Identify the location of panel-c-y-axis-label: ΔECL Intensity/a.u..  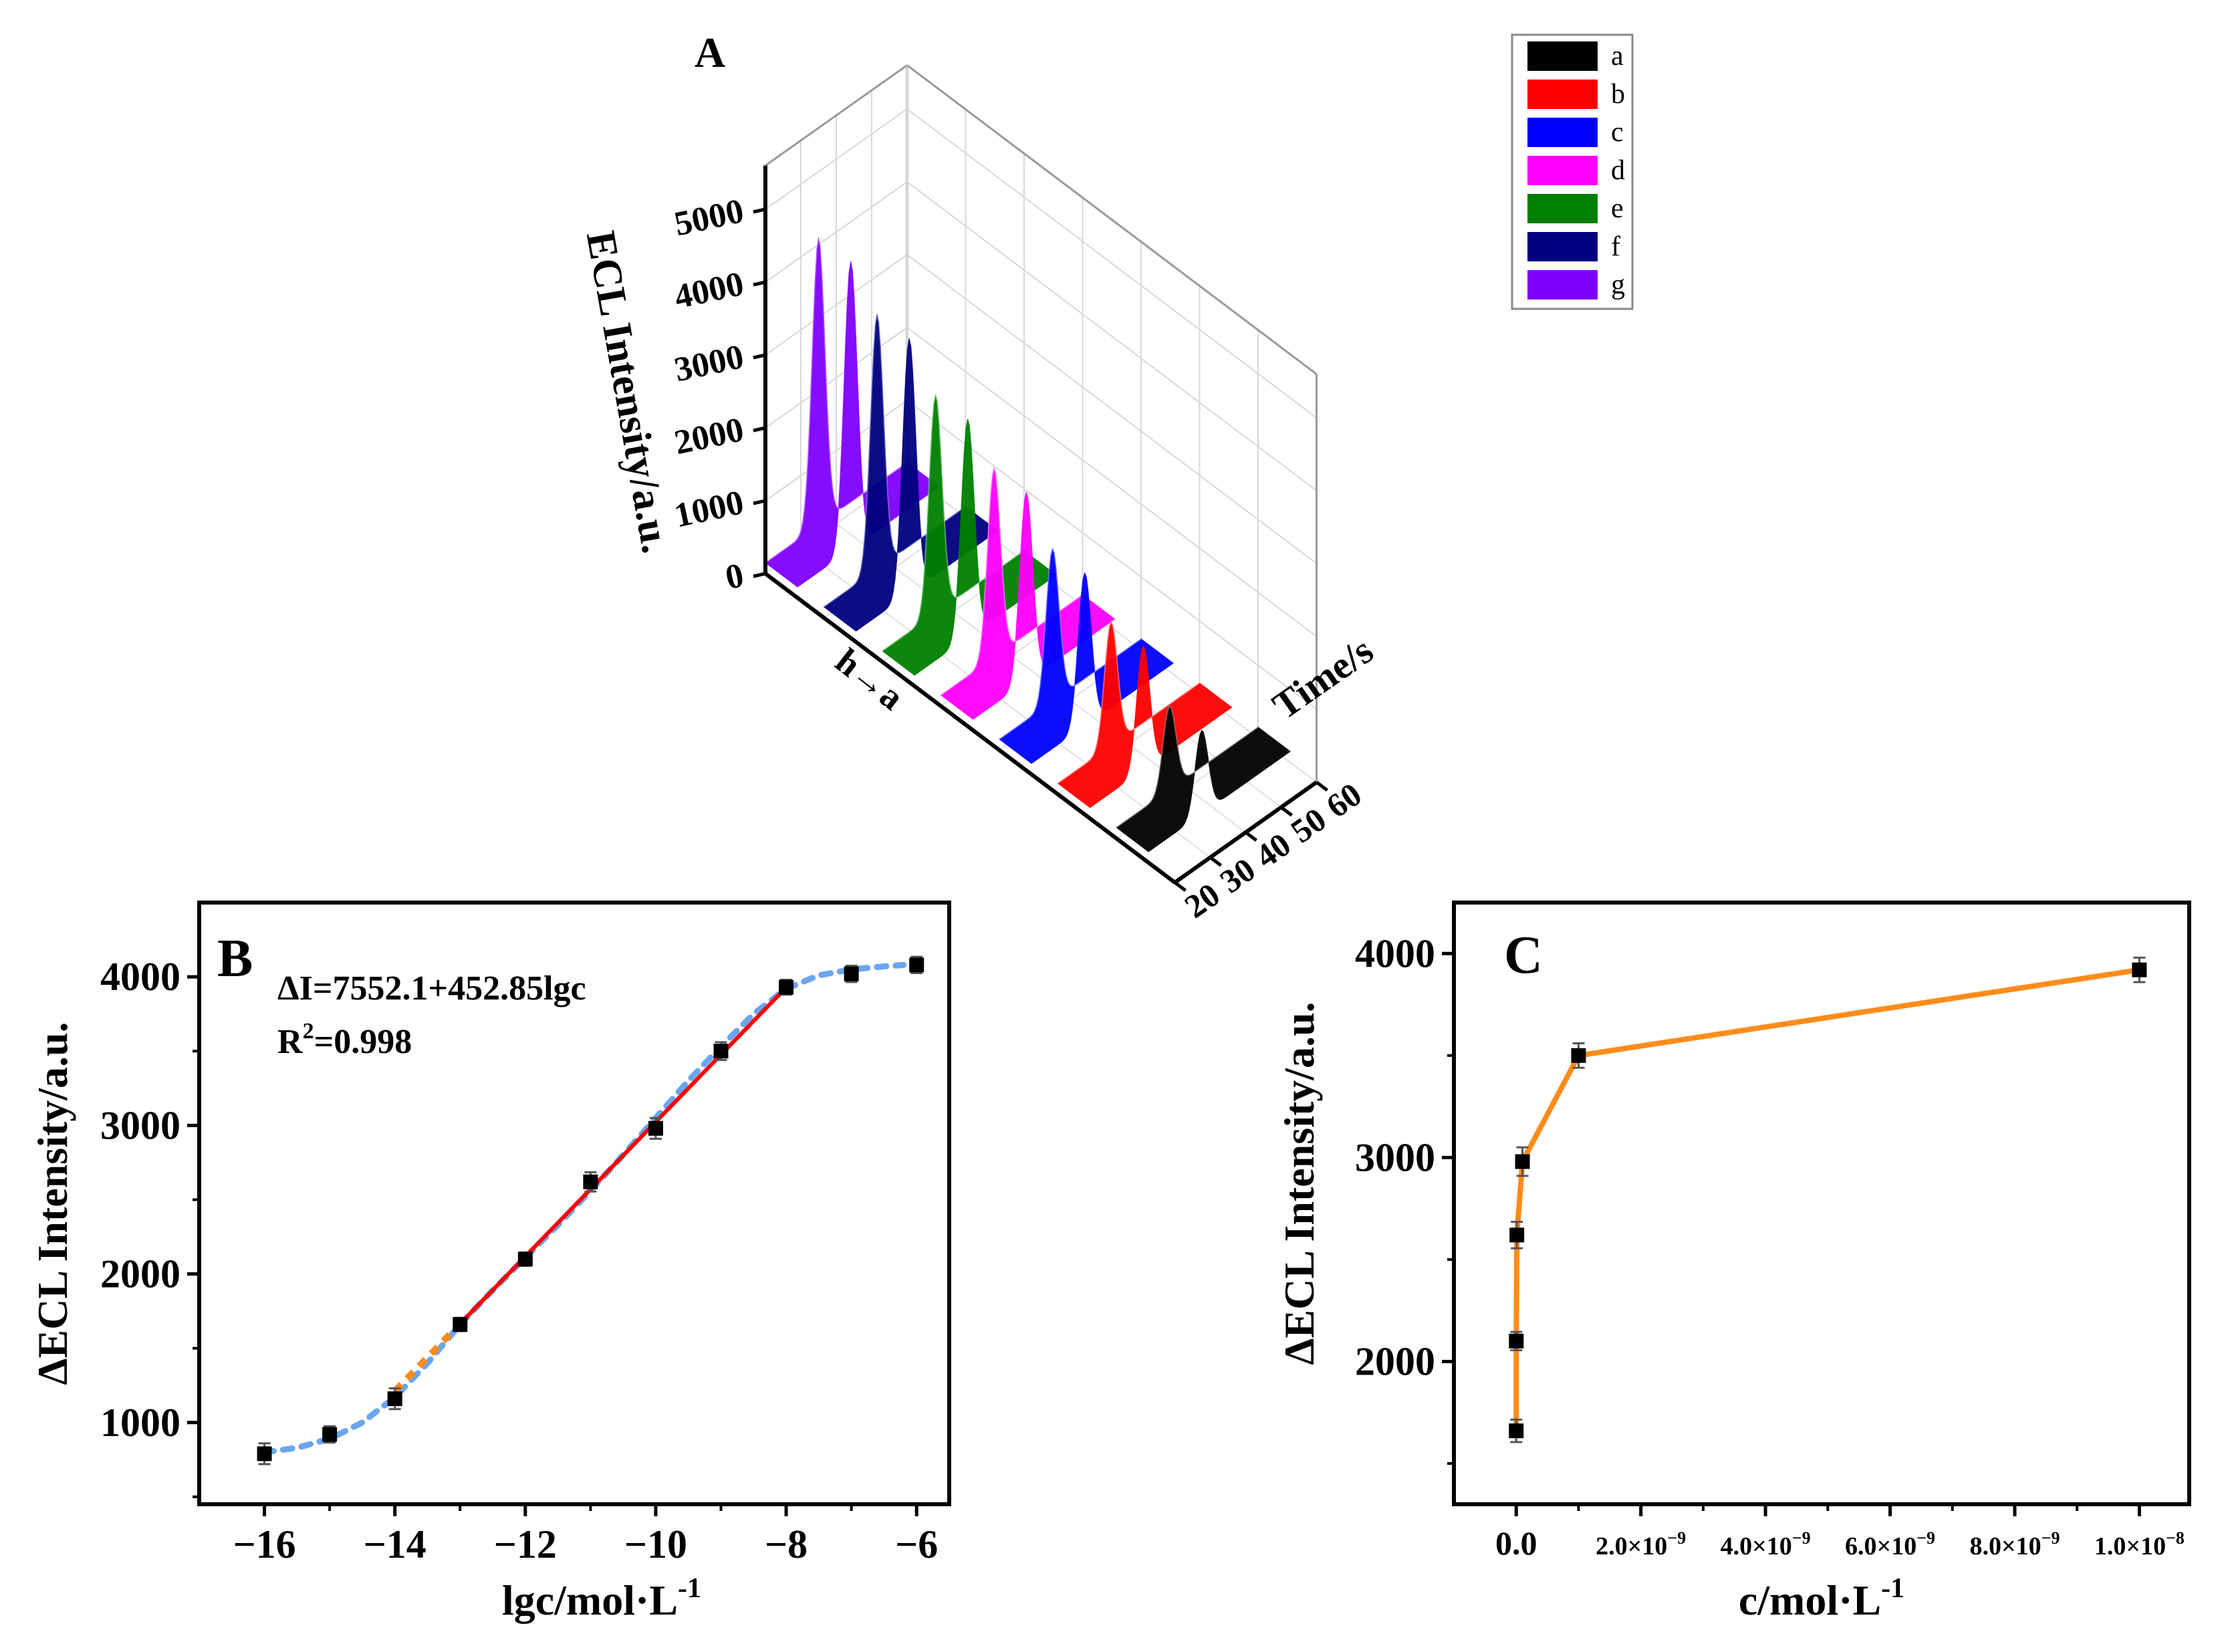
(1299, 1183).